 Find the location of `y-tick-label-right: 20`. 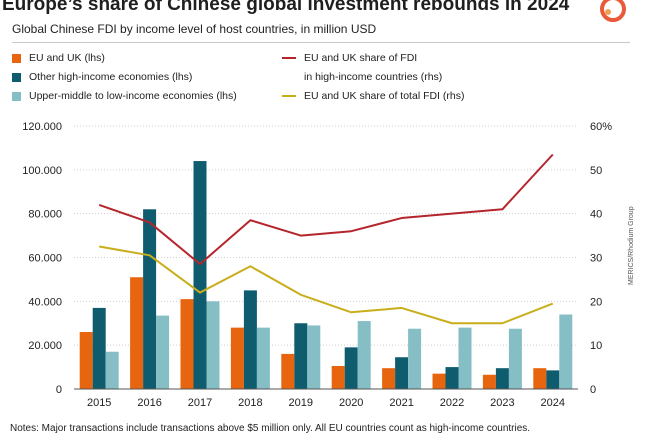

y-tick-label-right: 20 is located at coordinates (596, 302).